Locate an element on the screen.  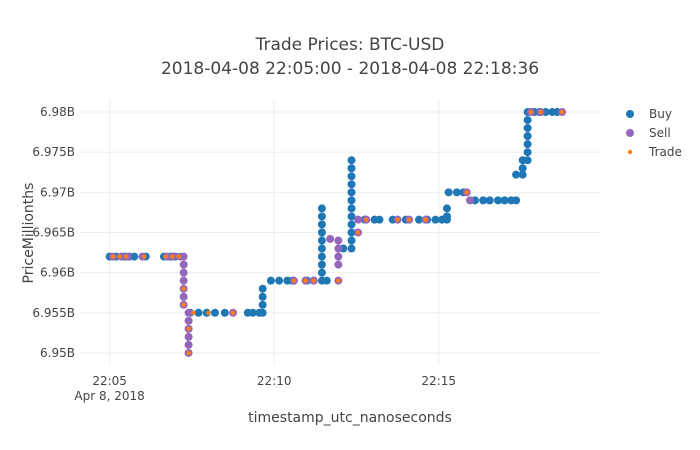
legend-label: Sell is located at coordinates (660, 133).